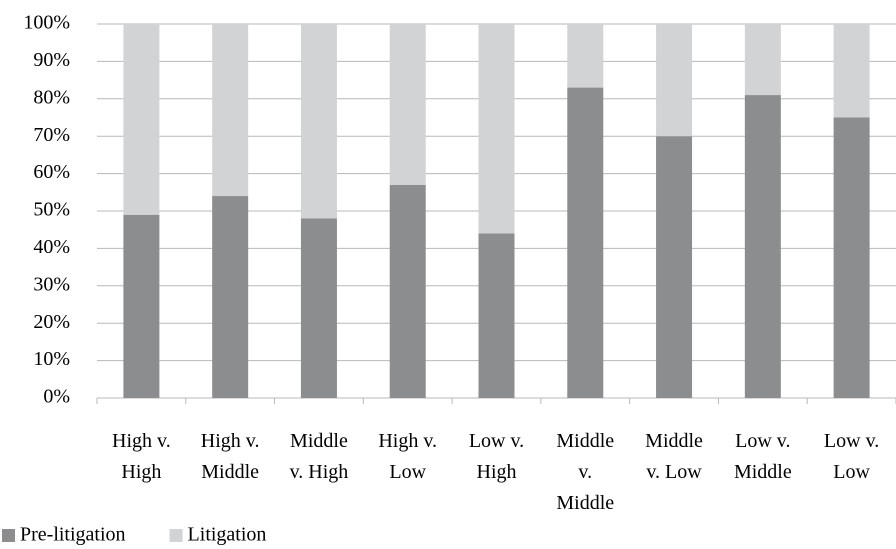 The width and height of the screenshot is (896, 549). Describe the element at coordinates (56, 397) in the screenshot. I see `y-tick-label: 0%` at that location.